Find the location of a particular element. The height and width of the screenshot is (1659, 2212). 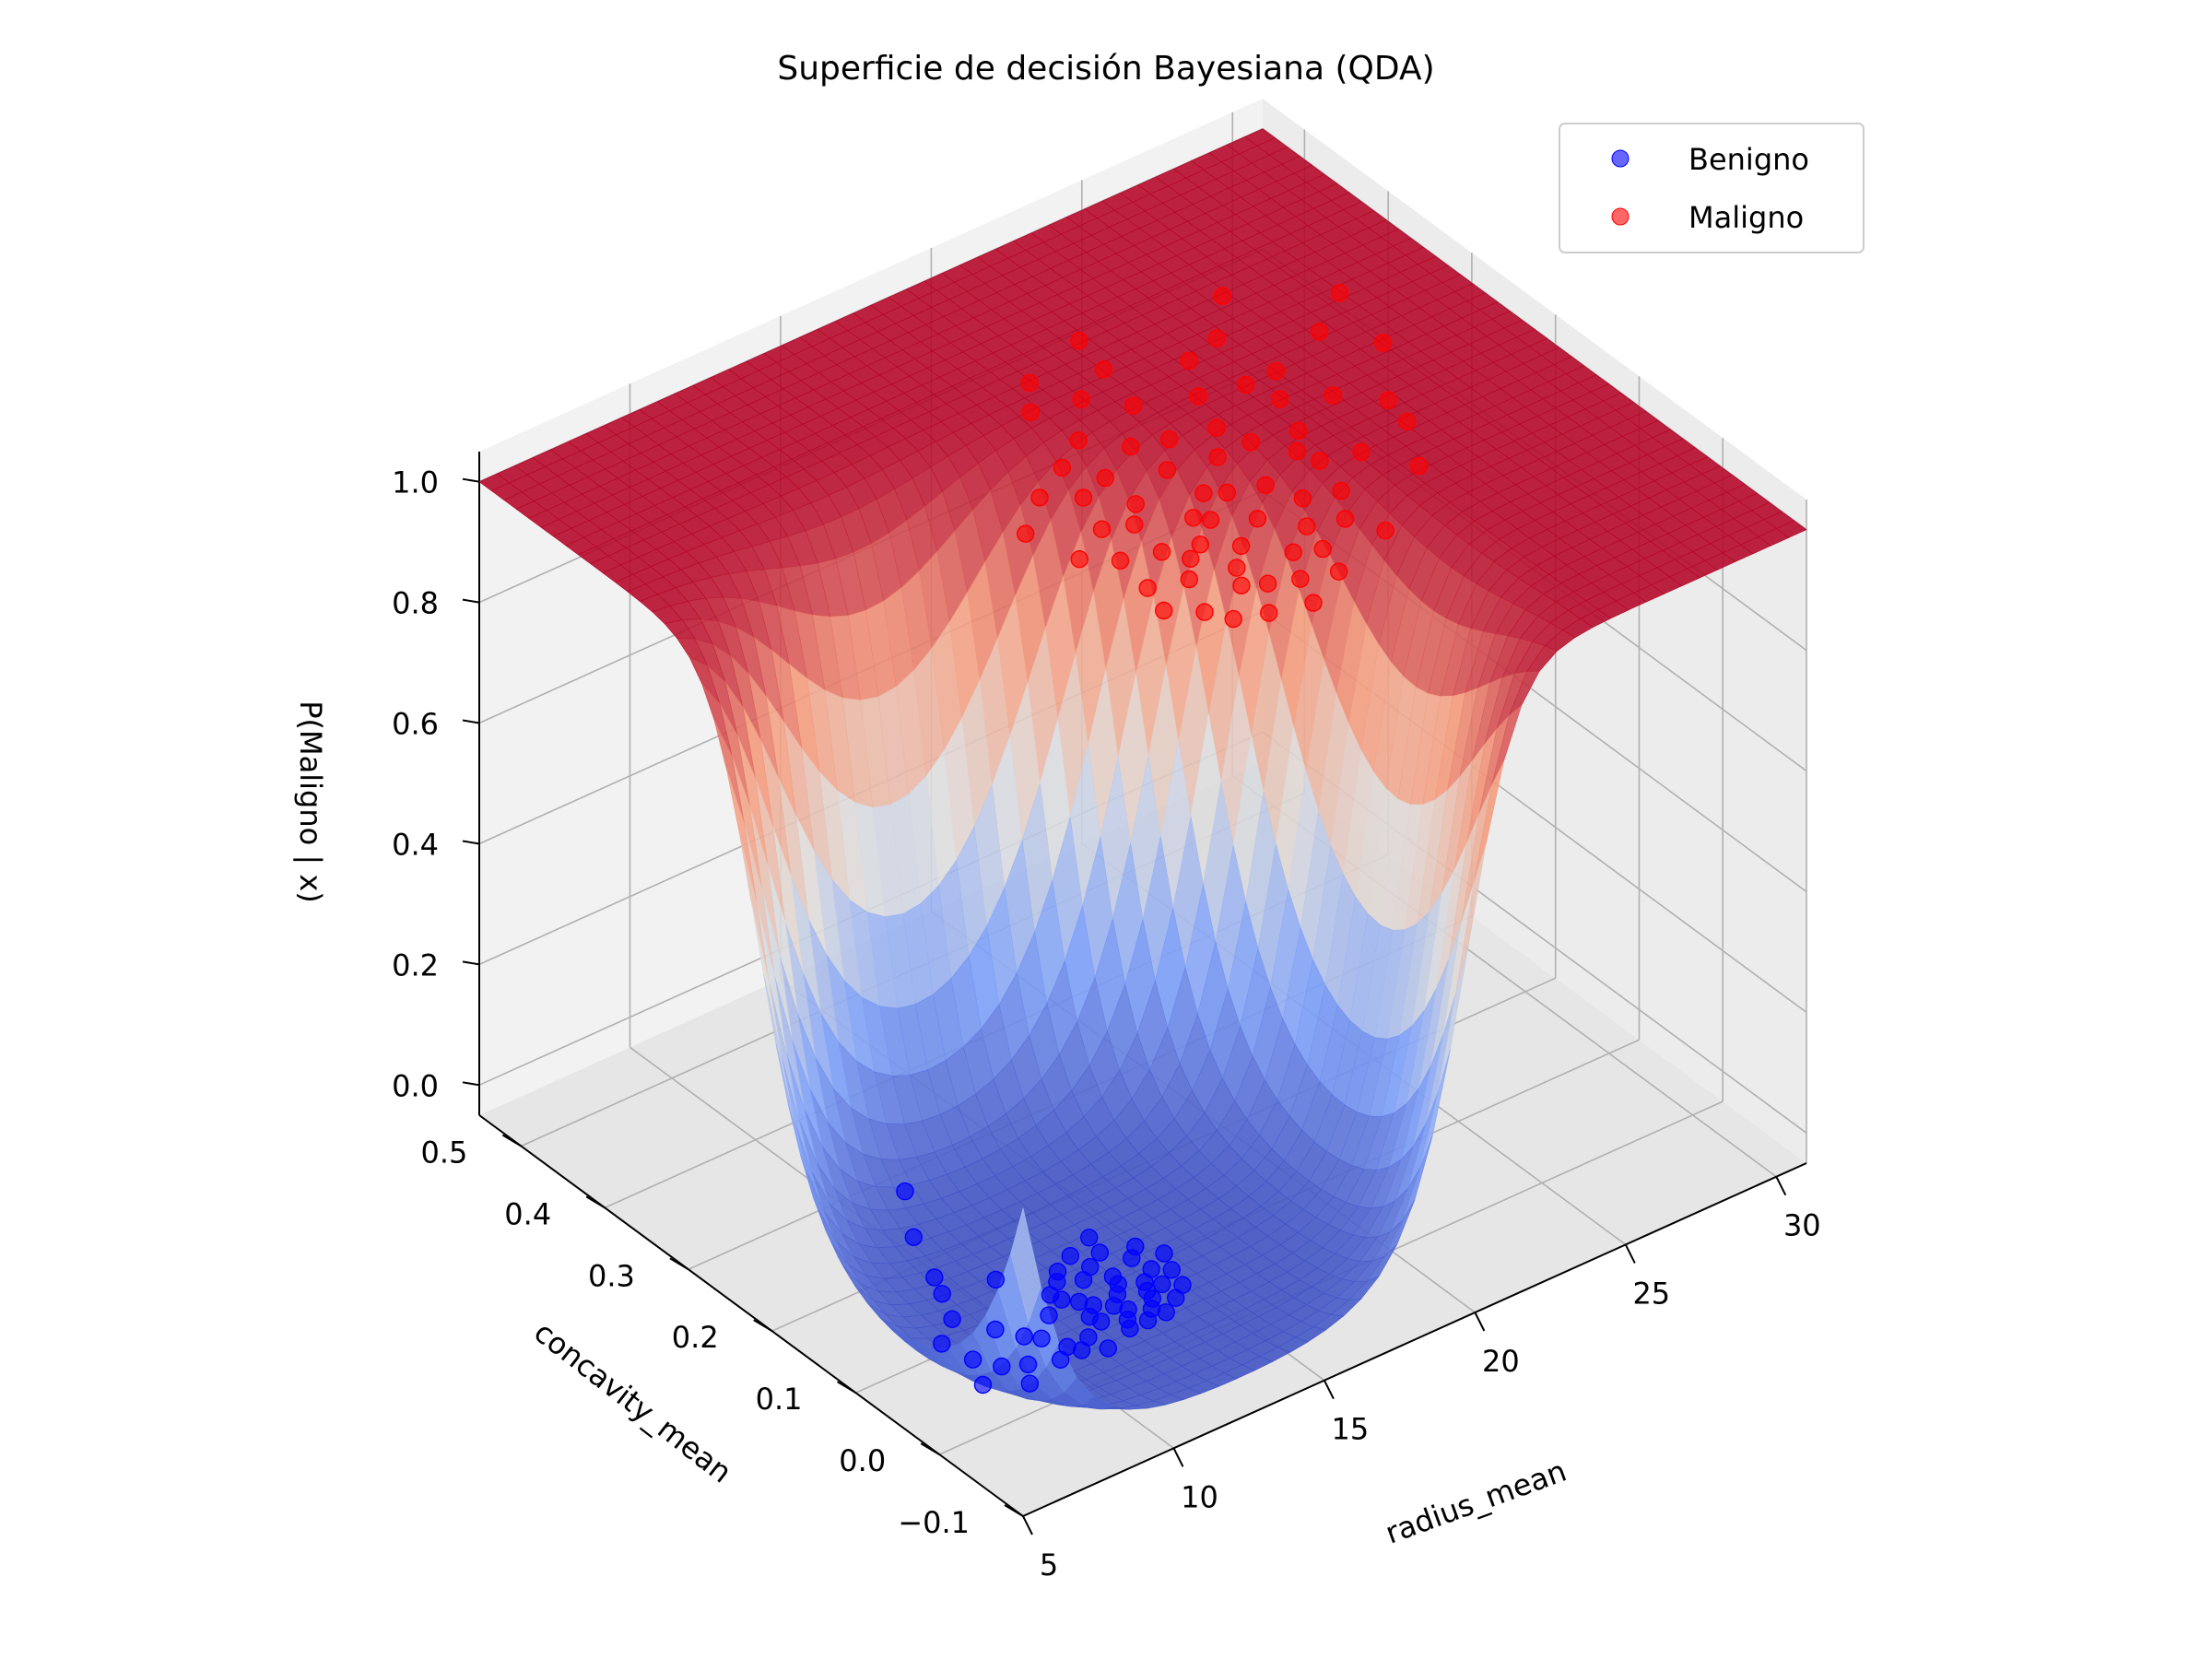

x-tick-label: 30 is located at coordinates (1802, 1225).